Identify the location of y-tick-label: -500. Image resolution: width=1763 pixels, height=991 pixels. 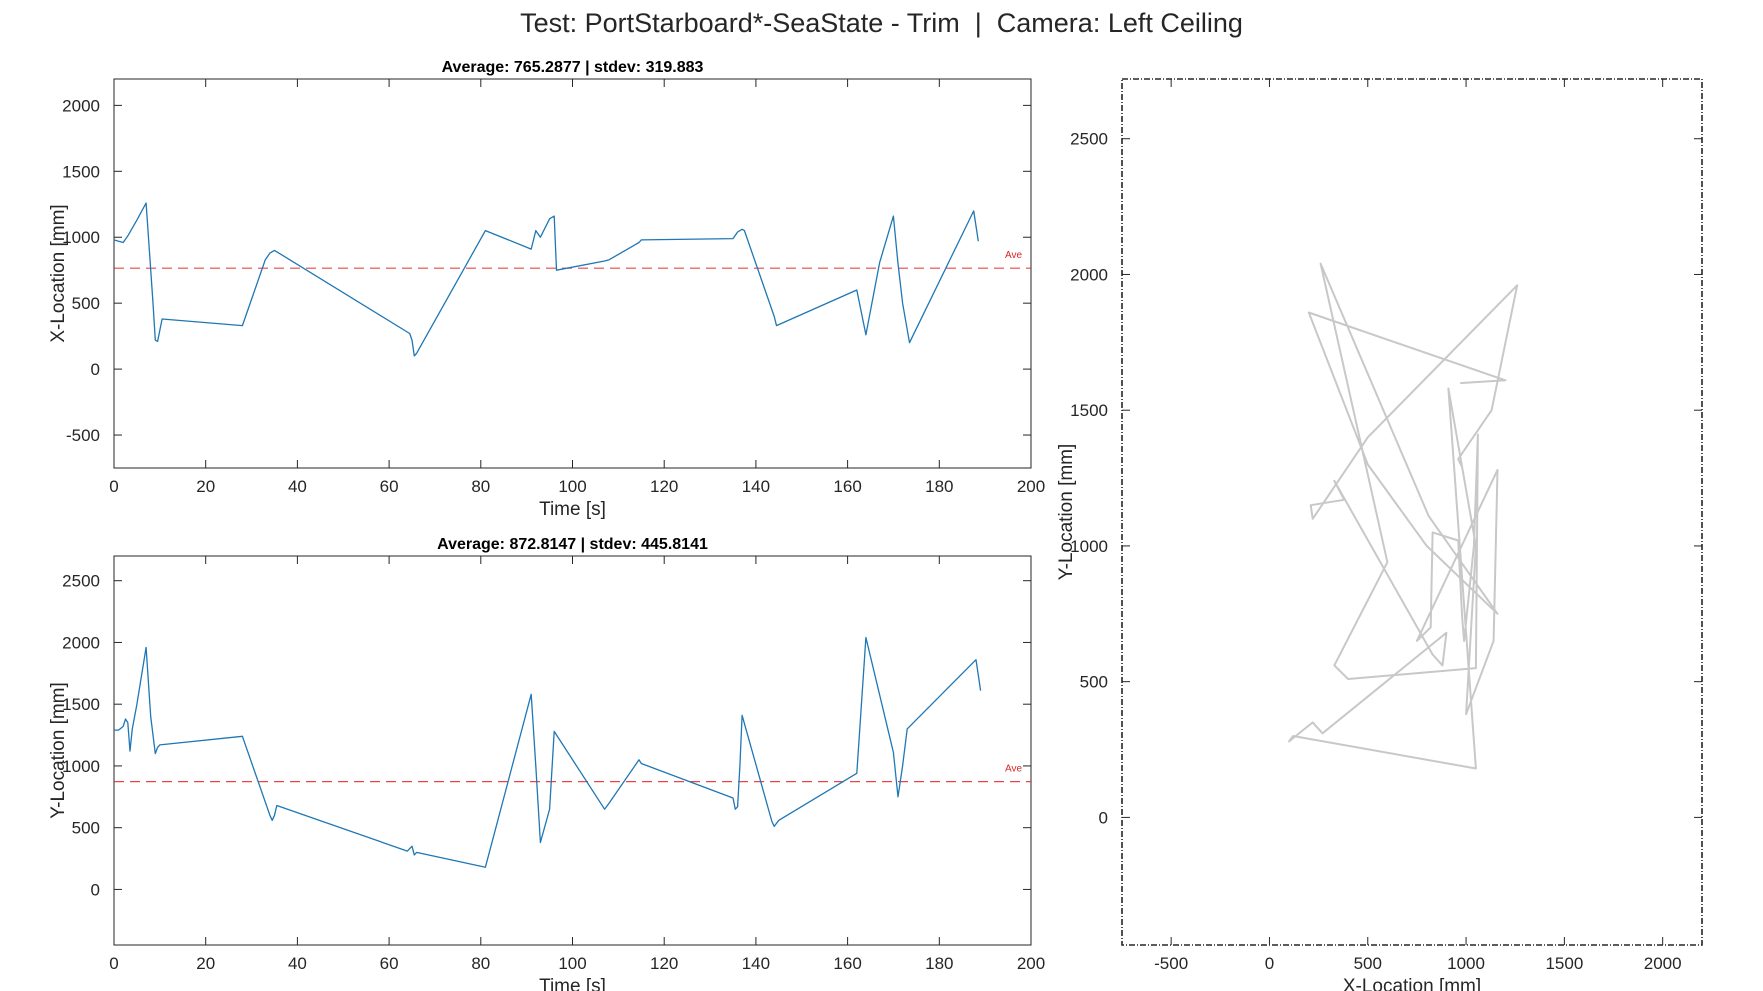
(83, 435).